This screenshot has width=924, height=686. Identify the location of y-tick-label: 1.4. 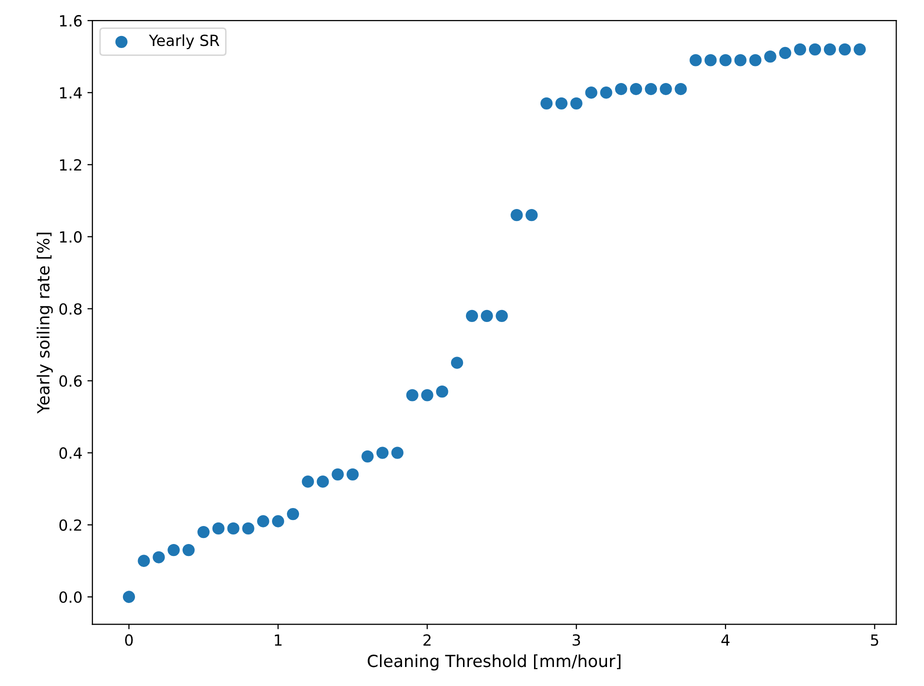
(71, 92).